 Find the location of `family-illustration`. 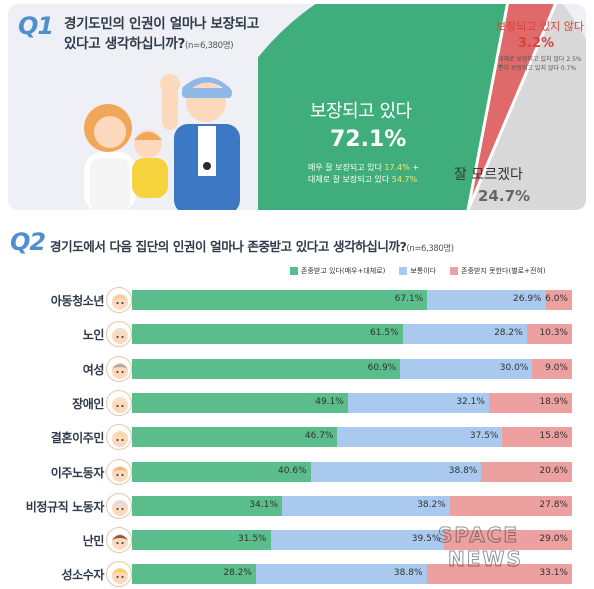

family-illustration is located at coordinates (162, 142).